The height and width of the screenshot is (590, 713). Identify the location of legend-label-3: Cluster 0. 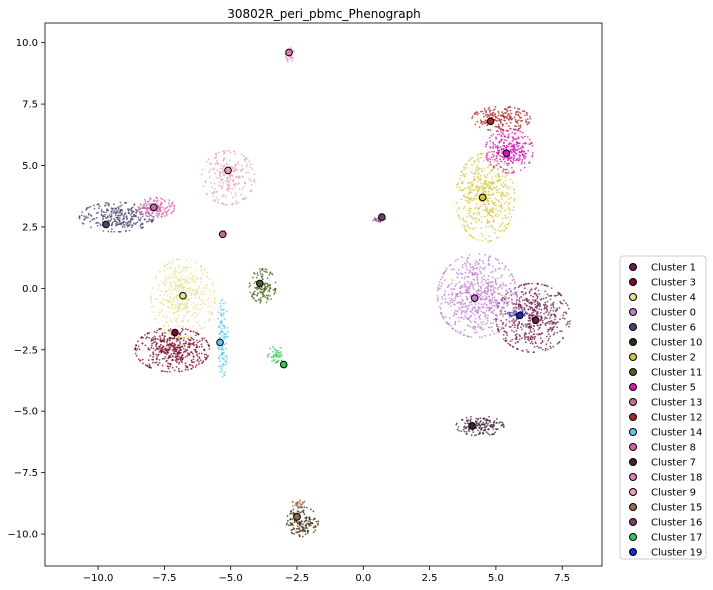
(673, 313).